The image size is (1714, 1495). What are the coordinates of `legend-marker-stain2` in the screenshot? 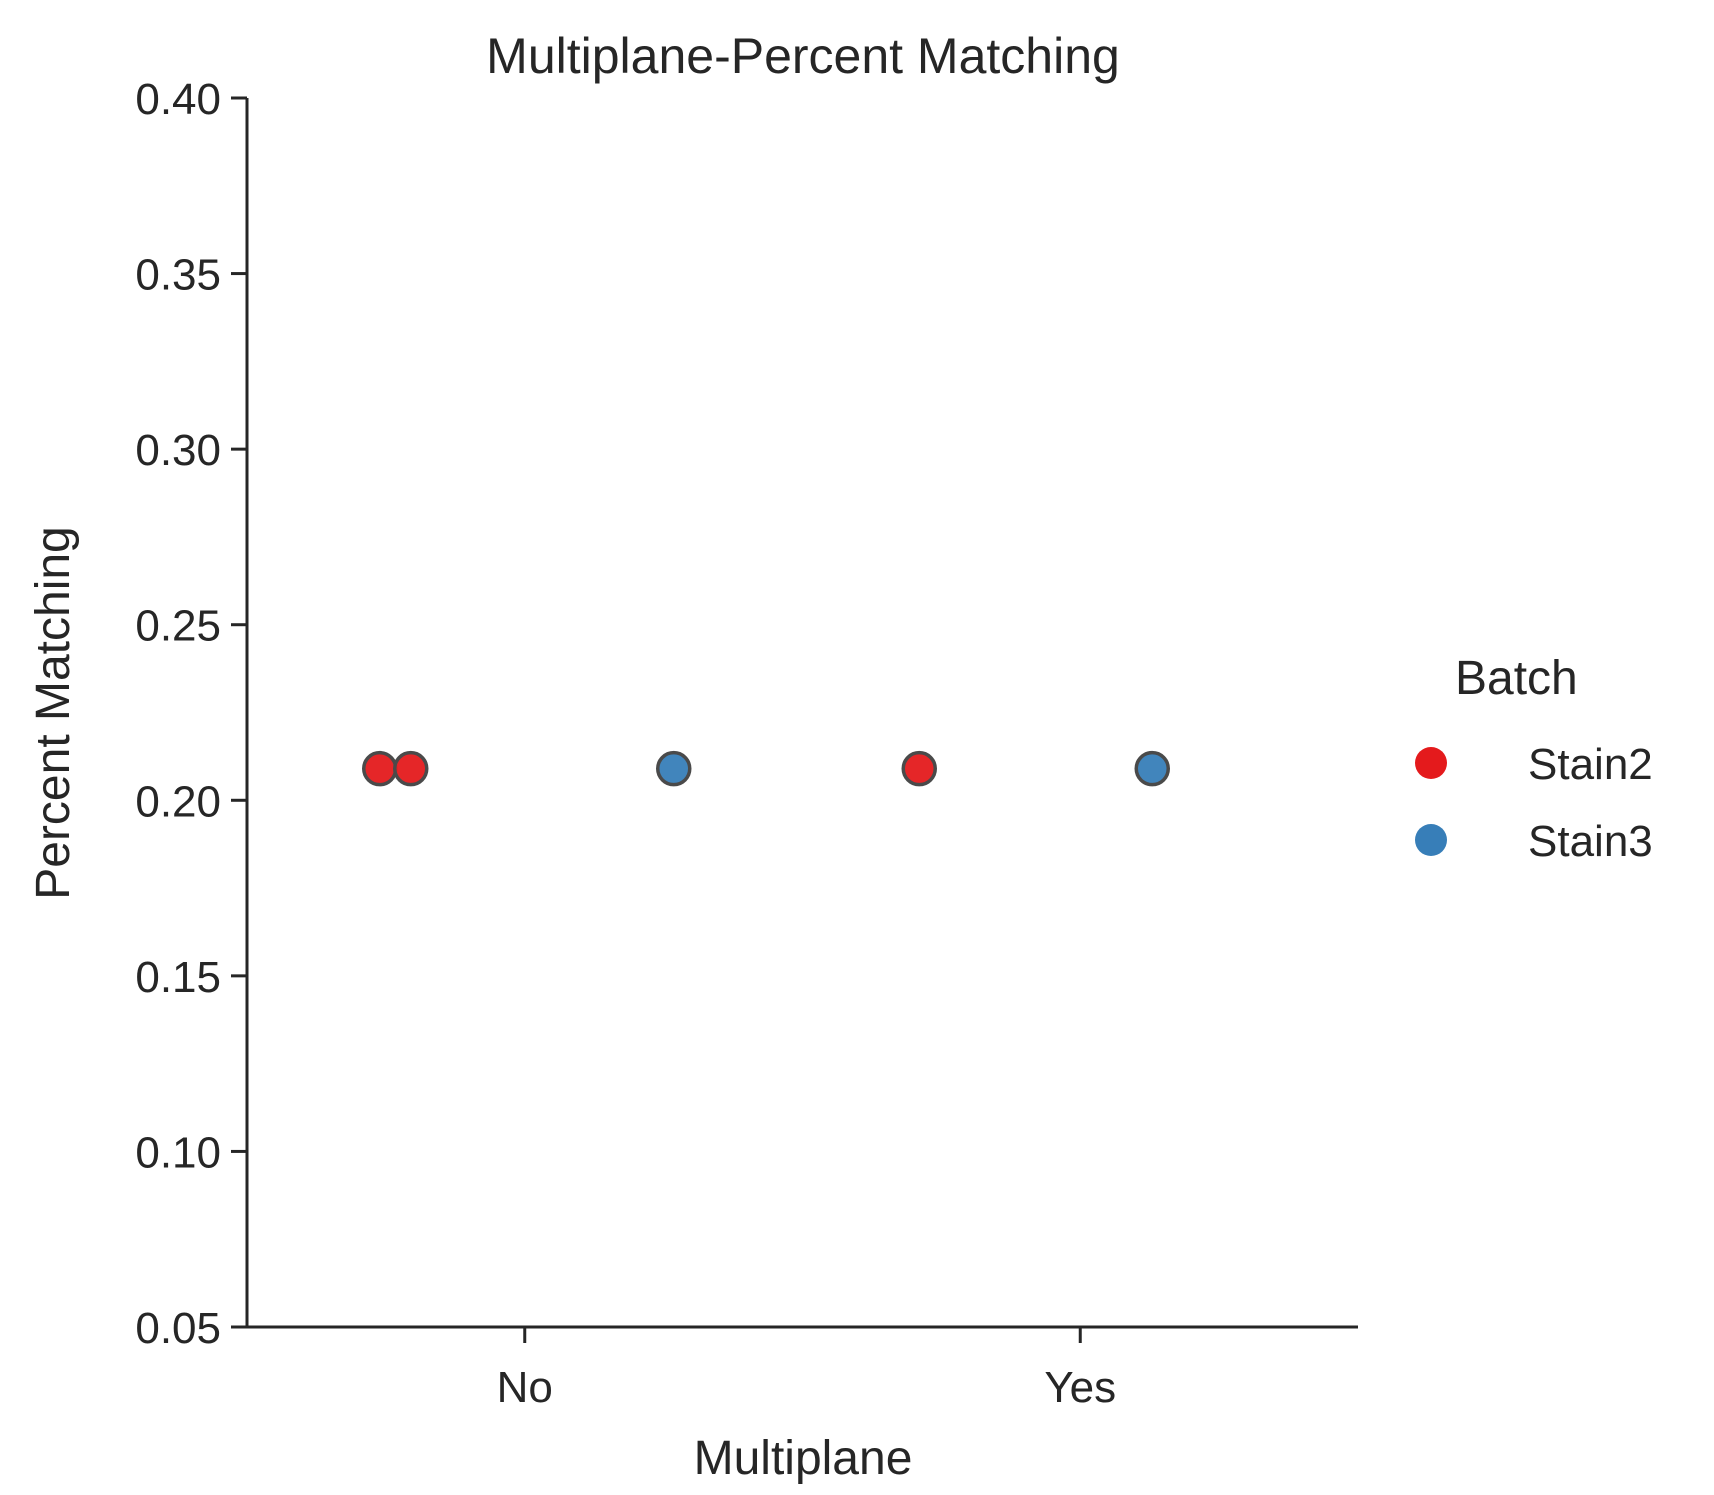 It's located at (1431, 763).